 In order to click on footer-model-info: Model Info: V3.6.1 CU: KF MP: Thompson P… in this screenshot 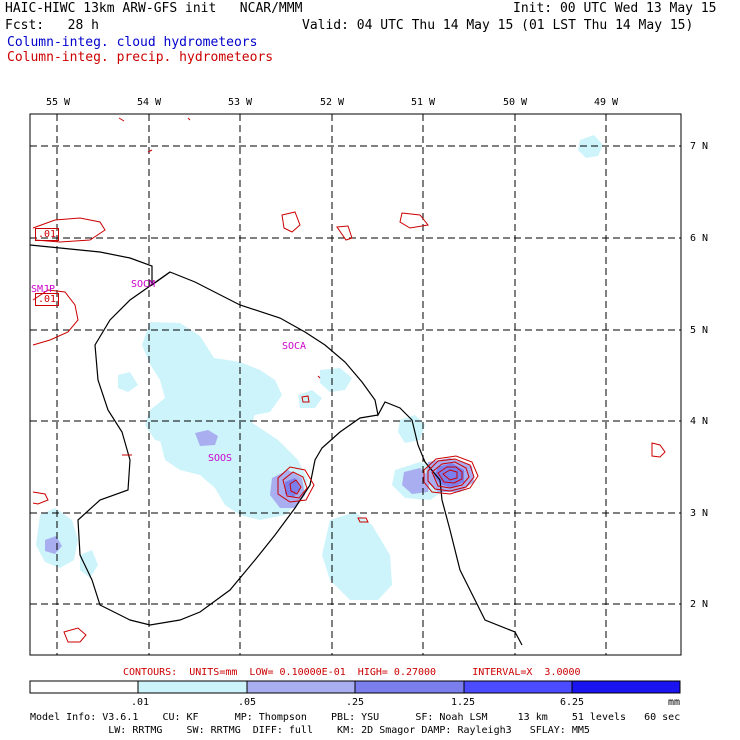, I will do `click(355, 717)`.